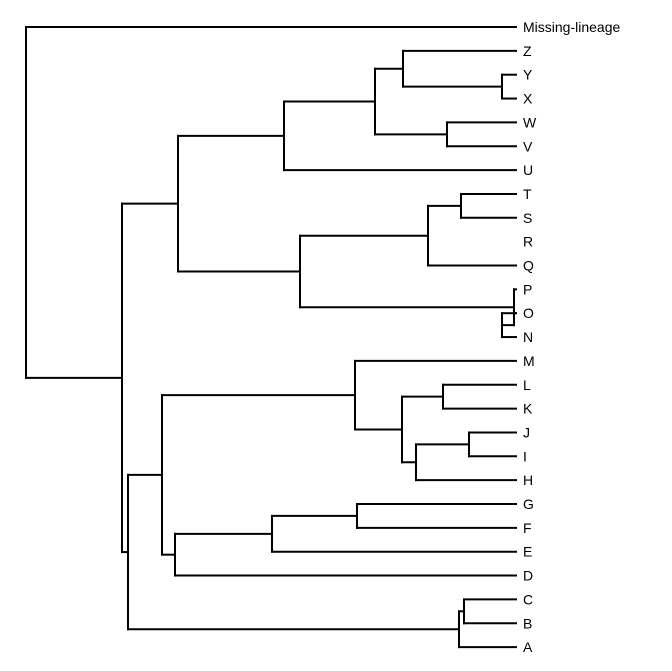  Describe the element at coordinates (571, 27) in the screenshot. I see `leaf-label-missing-lineage: Missing-lineage` at that location.